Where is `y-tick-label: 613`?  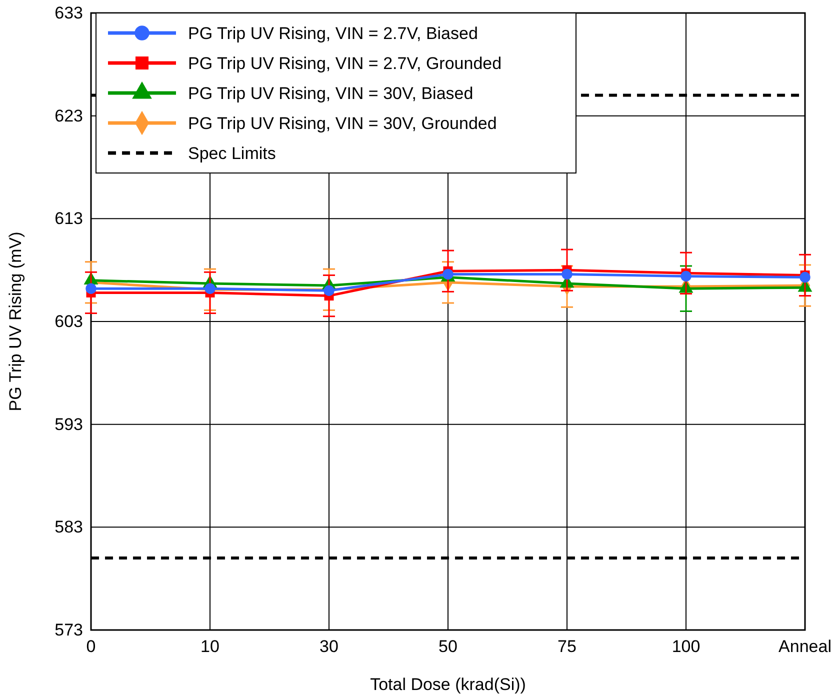
y-tick-label: 613 is located at coordinates (68, 218).